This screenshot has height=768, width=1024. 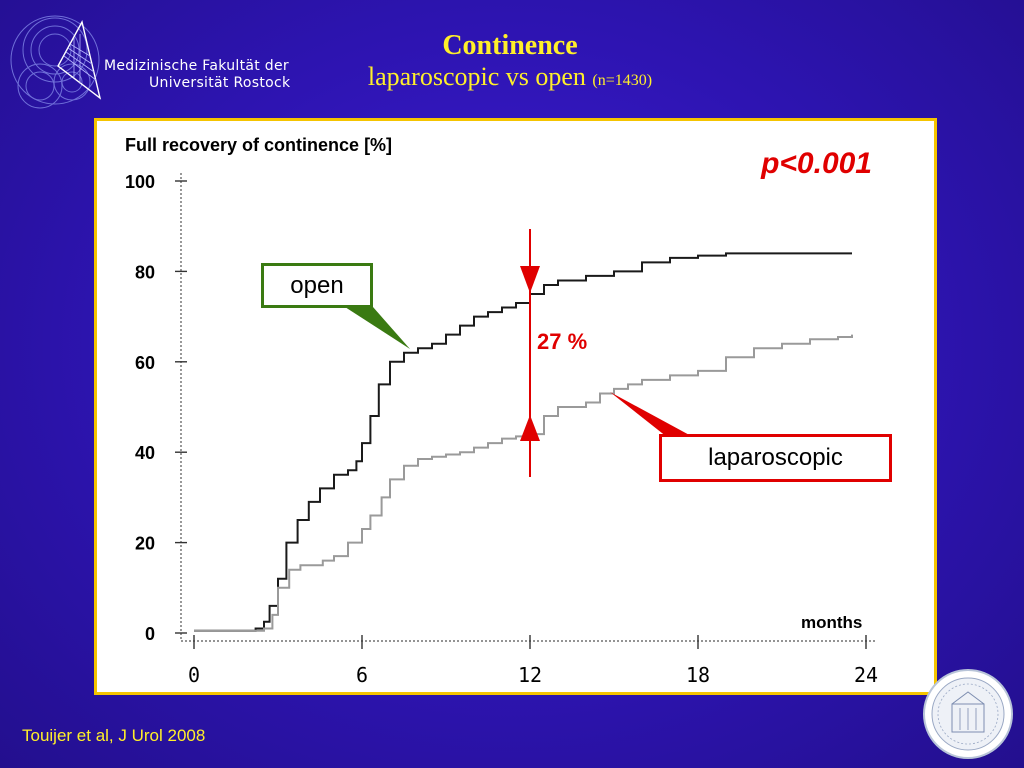 What do you see at coordinates (866, 675) in the screenshot?
I see `x-tick-label: 24` at bounding box center [866, 675].